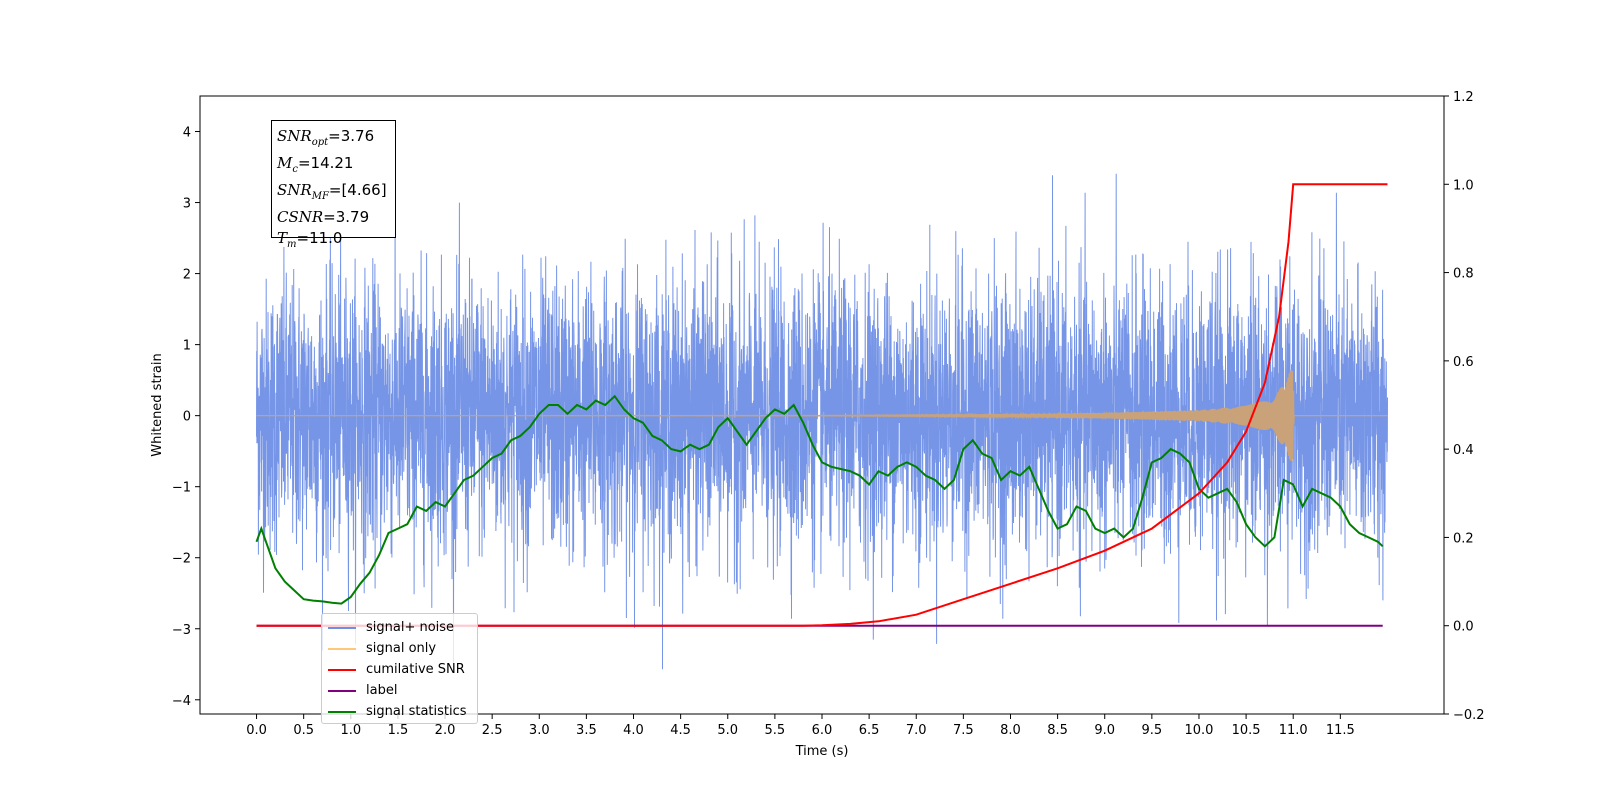  What do you see at coordinates (1246, 730) in the screenshot?
I see `x-tick-label: 10.5` at bounding box center [1246, 730].